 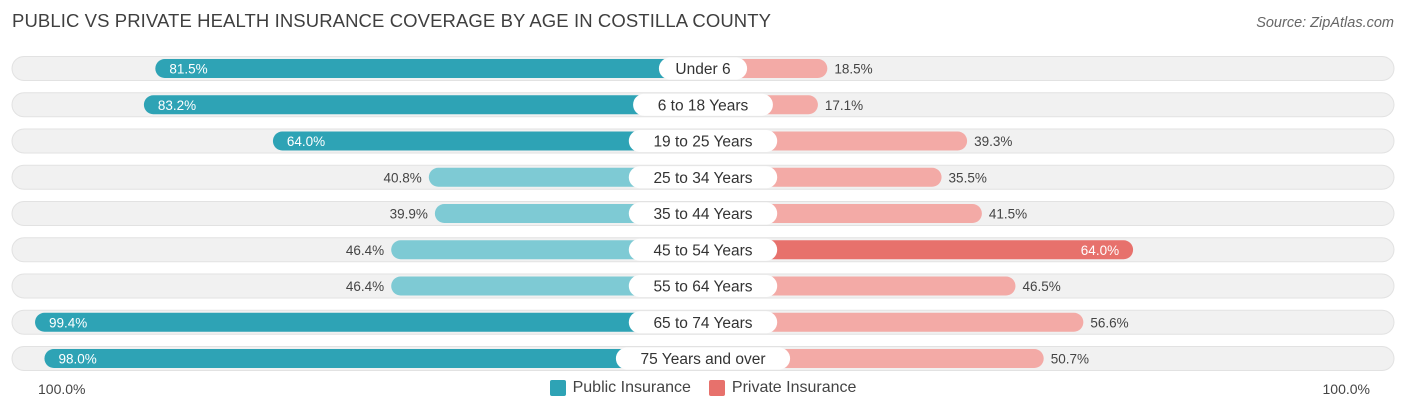 I want to click on private-value-label: 18.5%, so click(x=853, y=69).